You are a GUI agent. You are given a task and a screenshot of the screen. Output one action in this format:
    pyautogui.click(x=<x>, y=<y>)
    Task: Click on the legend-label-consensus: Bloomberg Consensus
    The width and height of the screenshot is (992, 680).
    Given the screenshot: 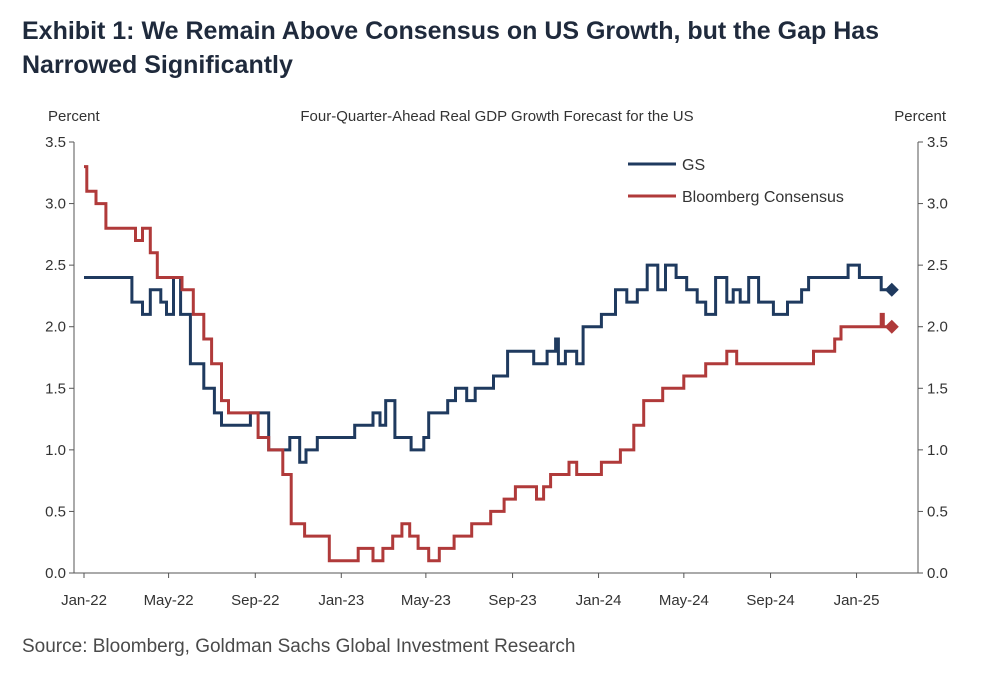 What is the action you would take?
    pyautogui.click(x=763, y=197)
    